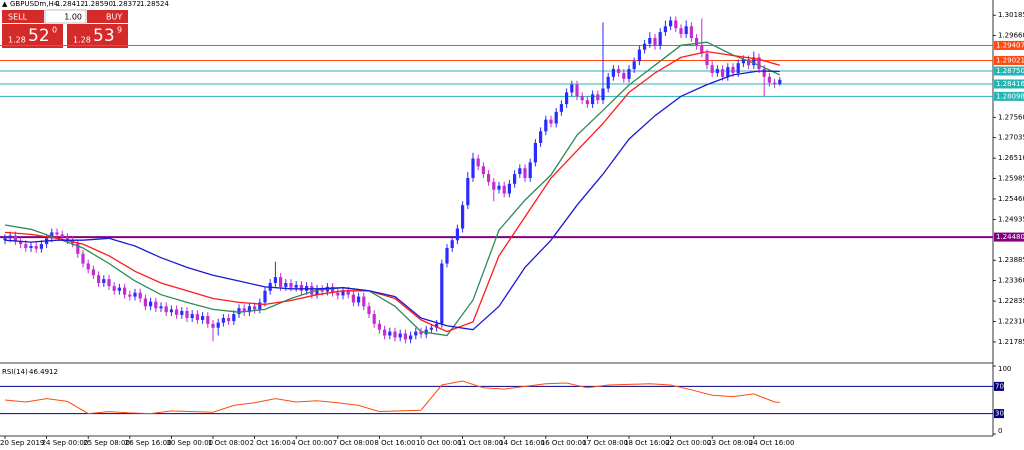  What do you see at coordinates (119, 30) in the screenshot?
I see `buy-price-fraction: 9` at bounding box center [119, 30].